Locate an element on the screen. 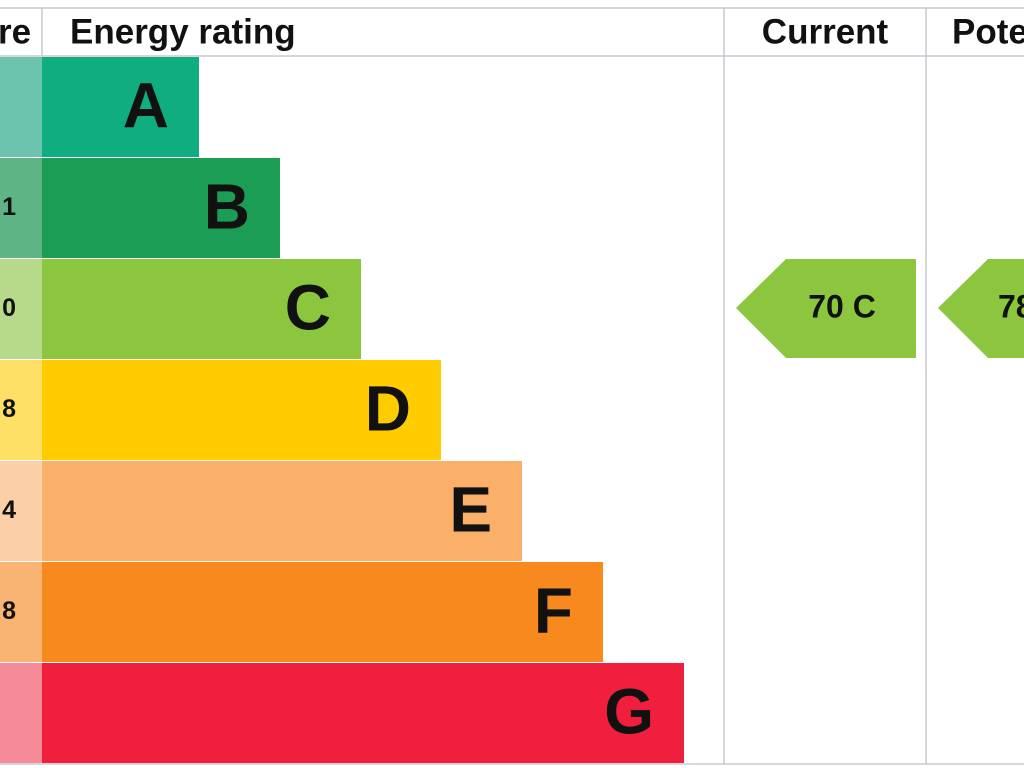  current-arrow is located at coordinates (826, 308).